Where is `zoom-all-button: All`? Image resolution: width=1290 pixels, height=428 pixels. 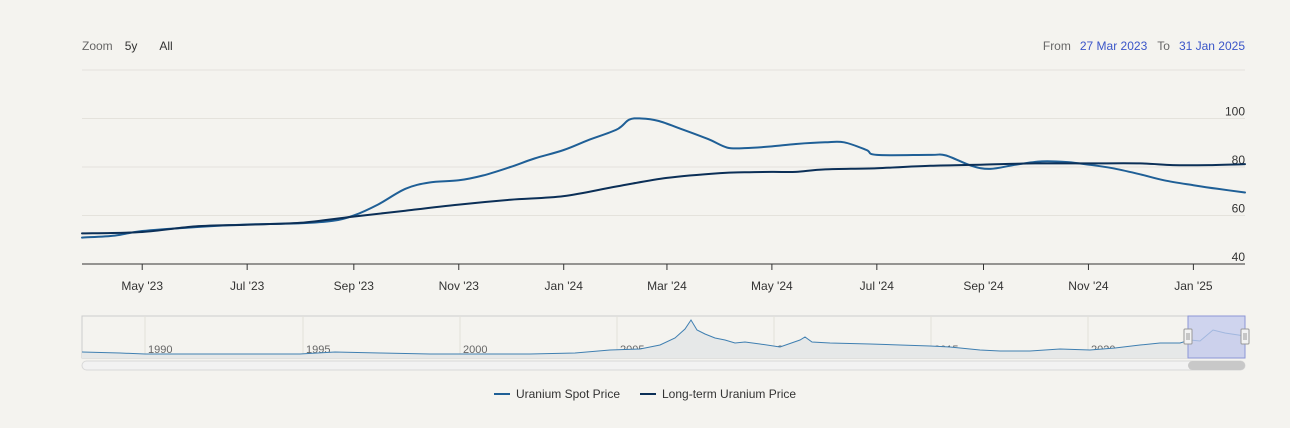 zoom-all-button: All is located at coordinates (166, 46).